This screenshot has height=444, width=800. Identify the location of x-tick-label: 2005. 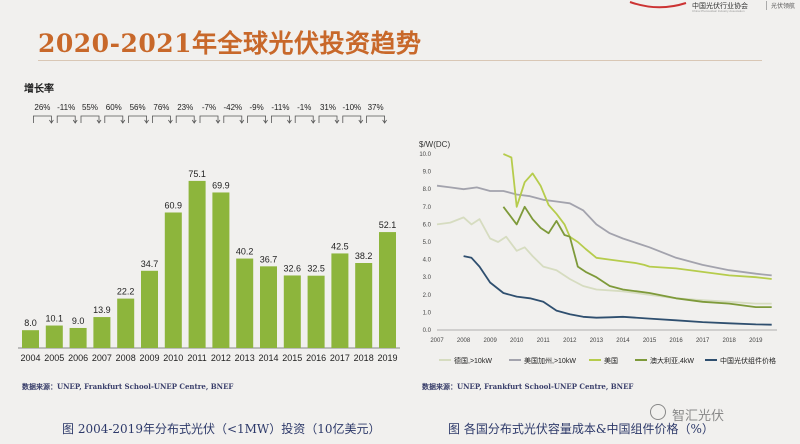
(54, 358).